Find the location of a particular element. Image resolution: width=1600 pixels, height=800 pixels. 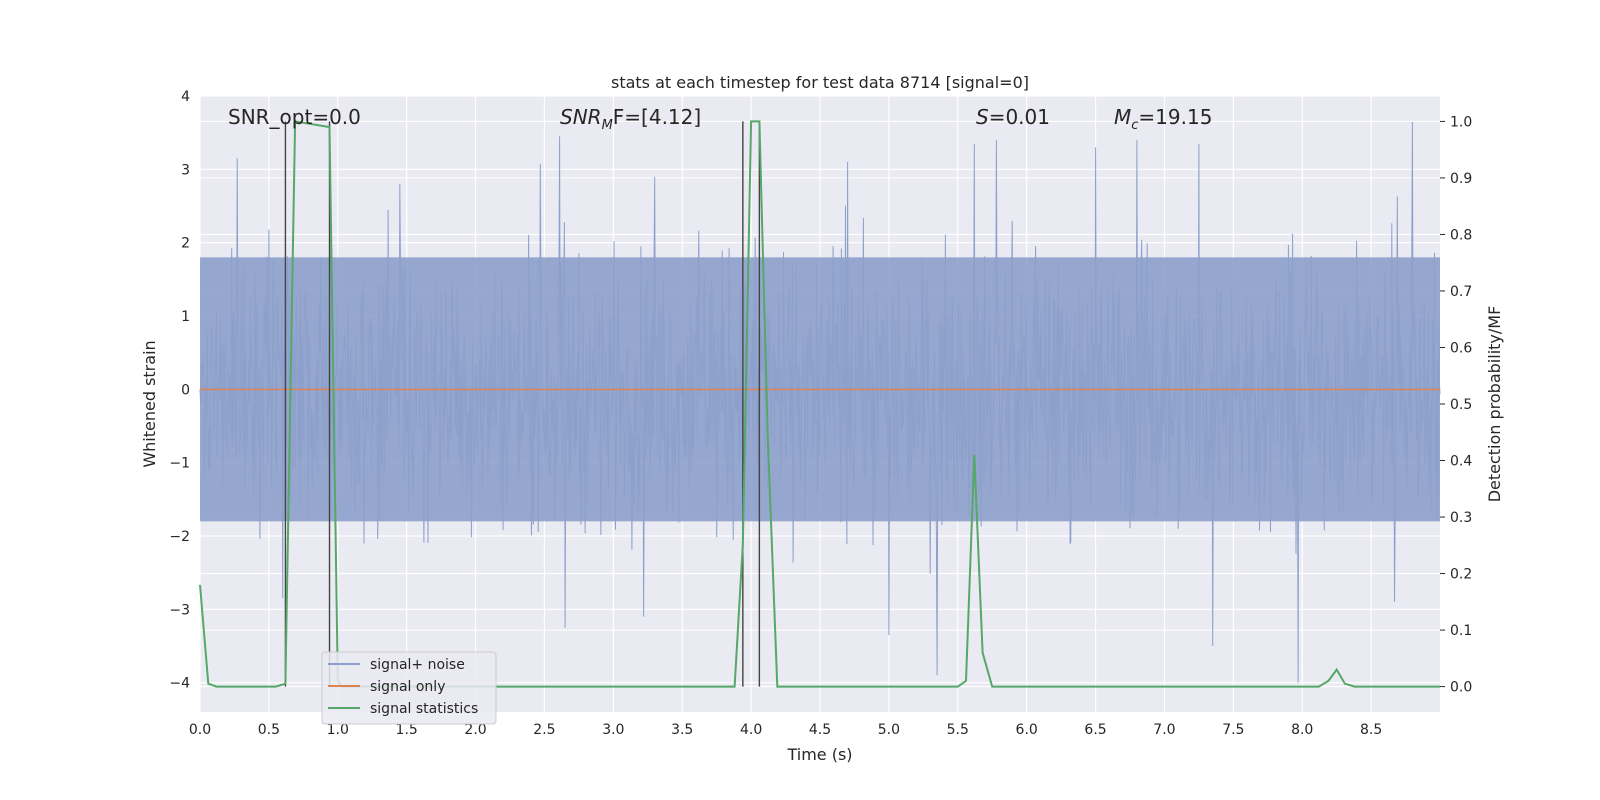

legend-label-stats: signal statistics is located at coordinates (424, 709).